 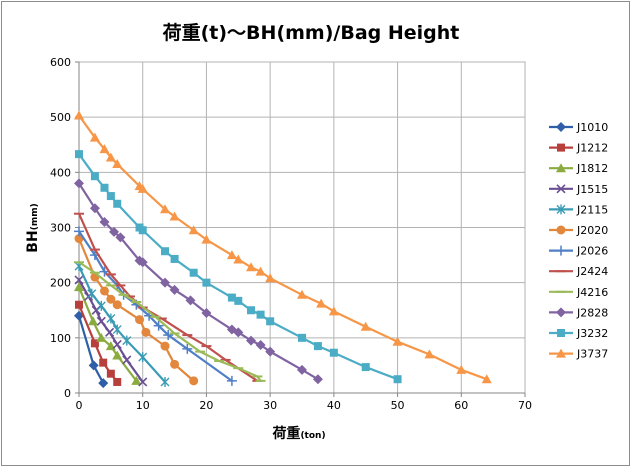 What do you see at coordinates (561, 168) in the screenshot?
I see `legend-marker-j1812` at bounding box center [561, 168].